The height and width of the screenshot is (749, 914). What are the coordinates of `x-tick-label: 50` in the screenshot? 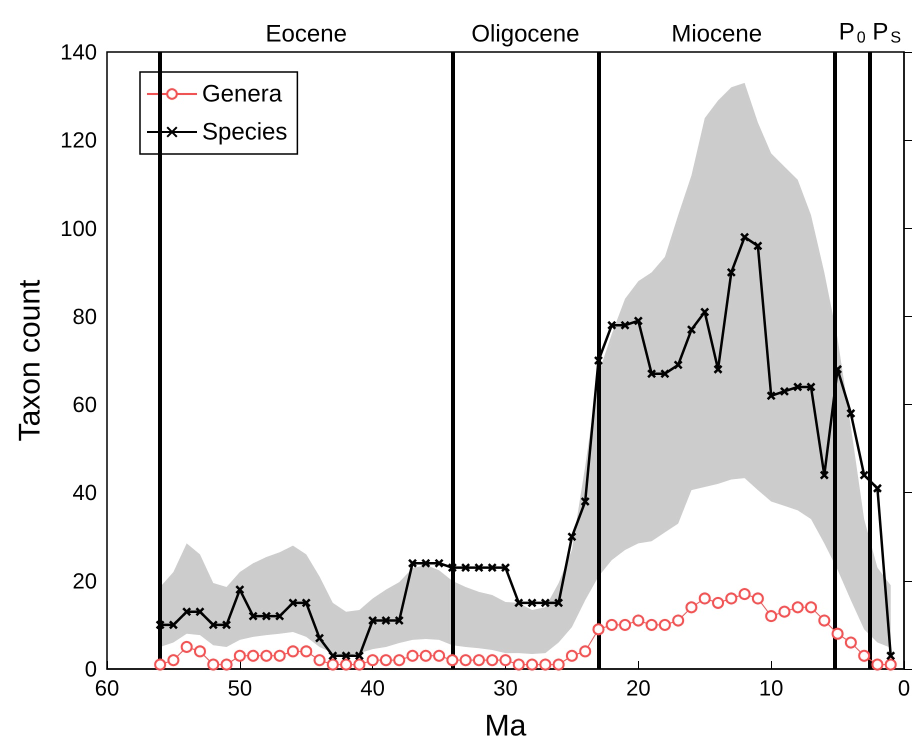 It's located at (240, 688).